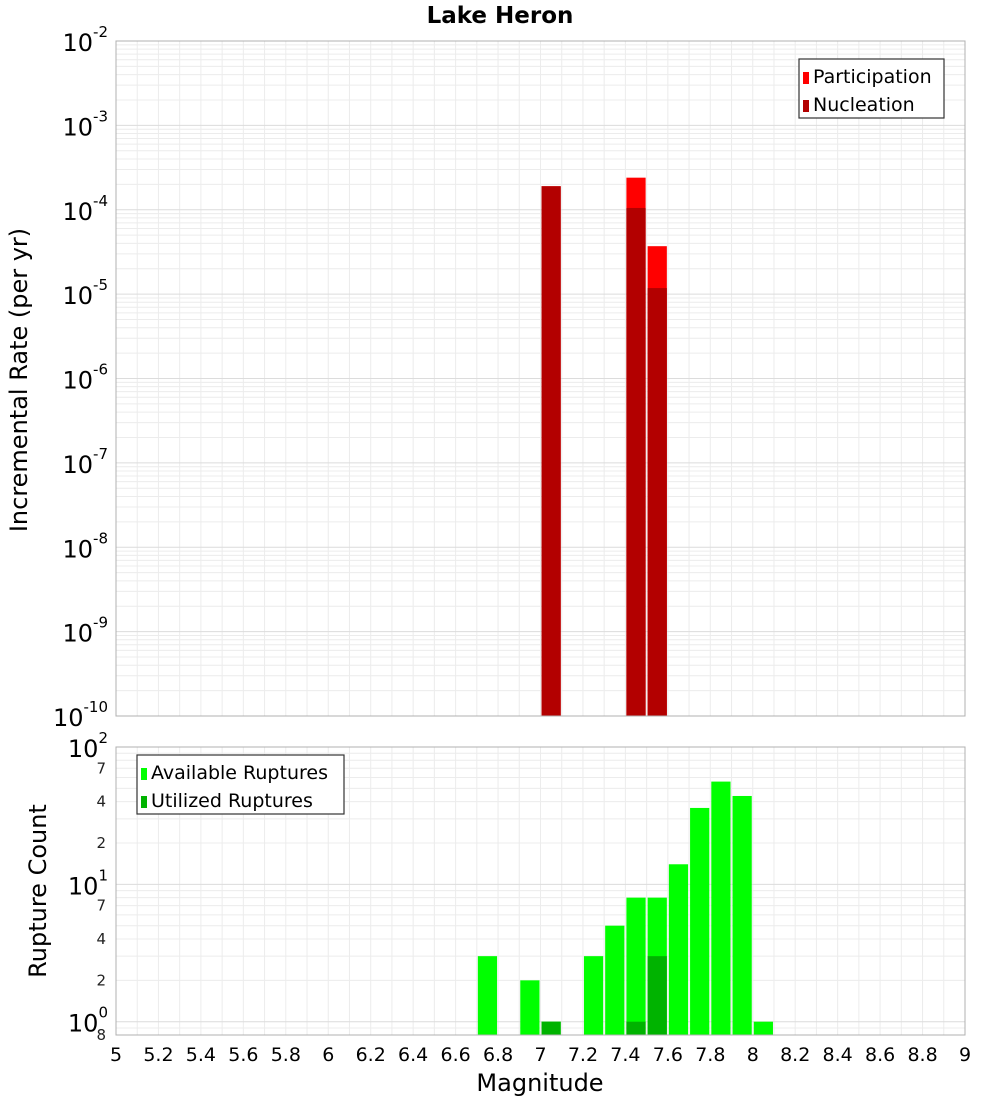 The width and height of the screenshot is (1000, 1100). Describe the element at coordinates (101, 1035) in the screenshot. I see `y-minor-tick-label: 8` at that location.